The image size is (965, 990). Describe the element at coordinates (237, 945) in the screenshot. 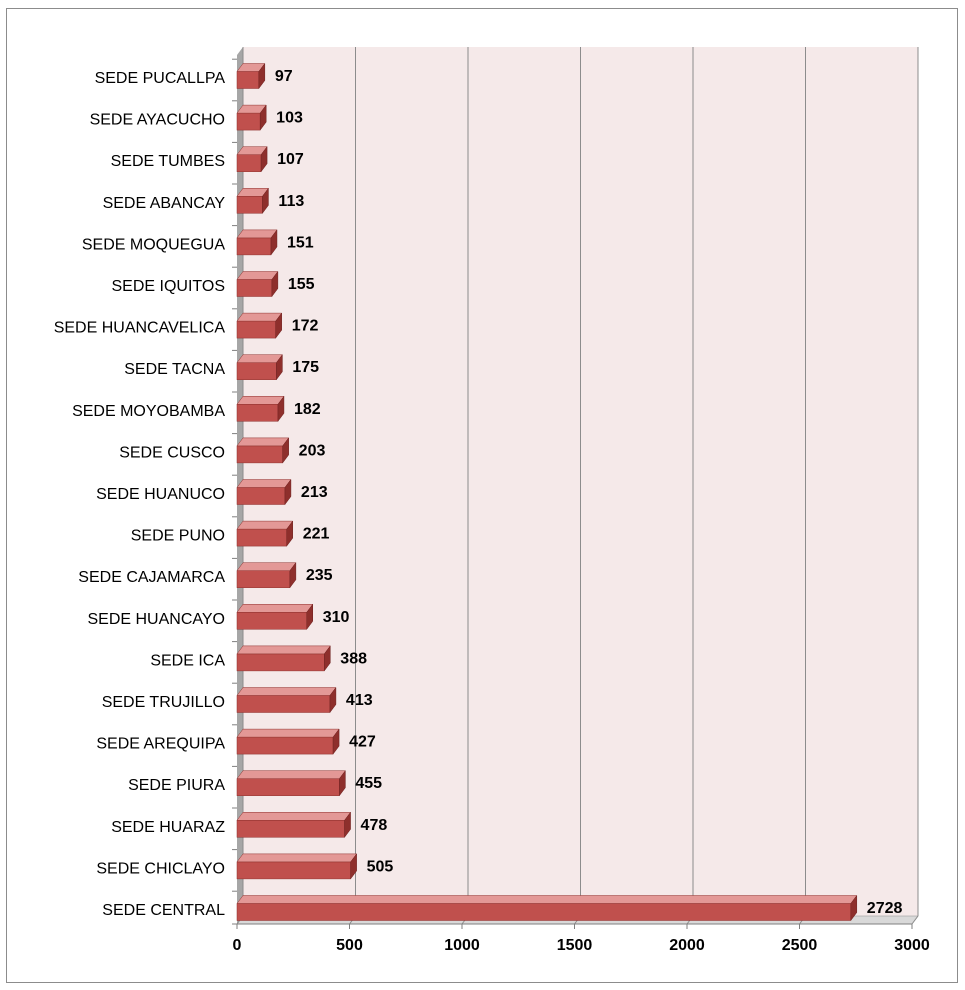

I see `x-tick-label: 0` at that location.